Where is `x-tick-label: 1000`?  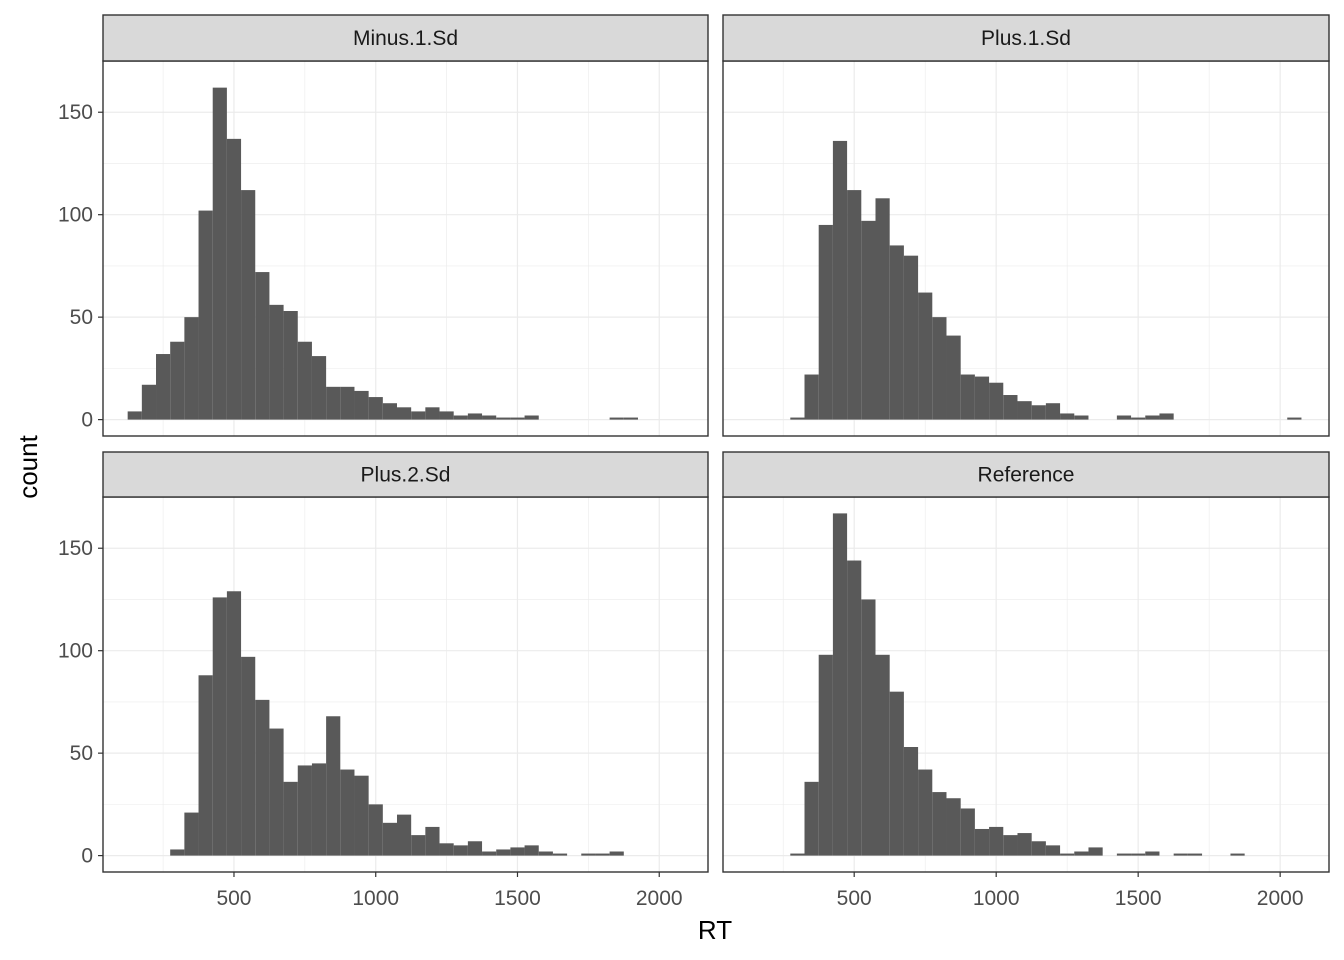 x-tick-label: 1000 is located at coordinates (996, 898).